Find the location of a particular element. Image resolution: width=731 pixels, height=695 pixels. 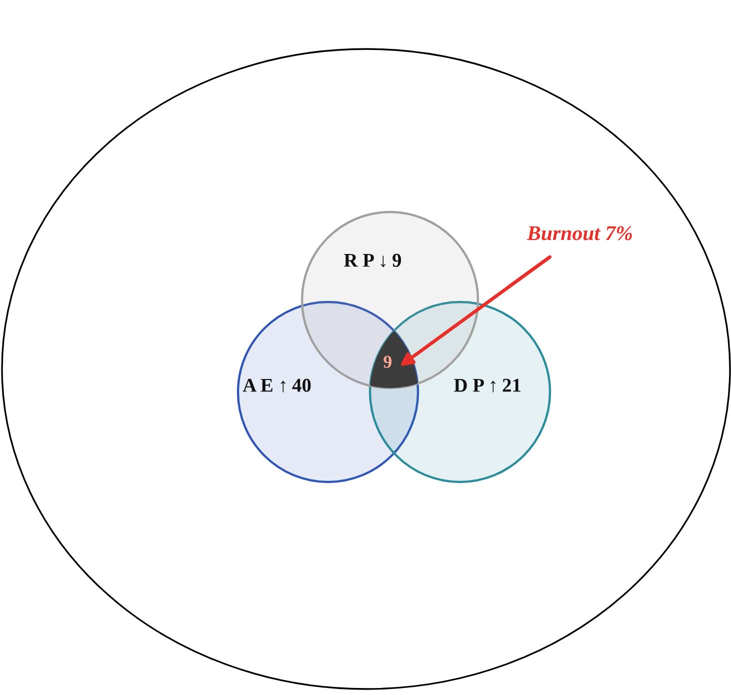

data-label: 40 is located at coordinates (301, 385).